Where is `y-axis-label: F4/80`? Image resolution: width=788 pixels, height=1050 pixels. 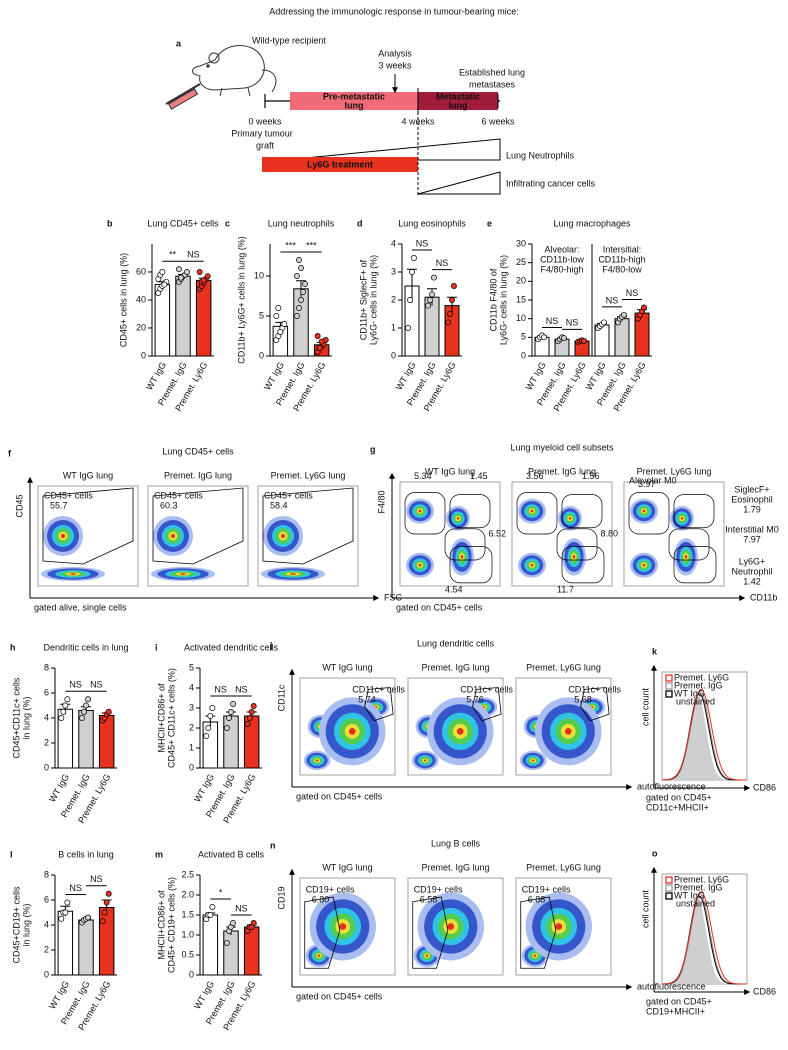
y-axis-label: F4/80 is located at coordinates (381, 501).